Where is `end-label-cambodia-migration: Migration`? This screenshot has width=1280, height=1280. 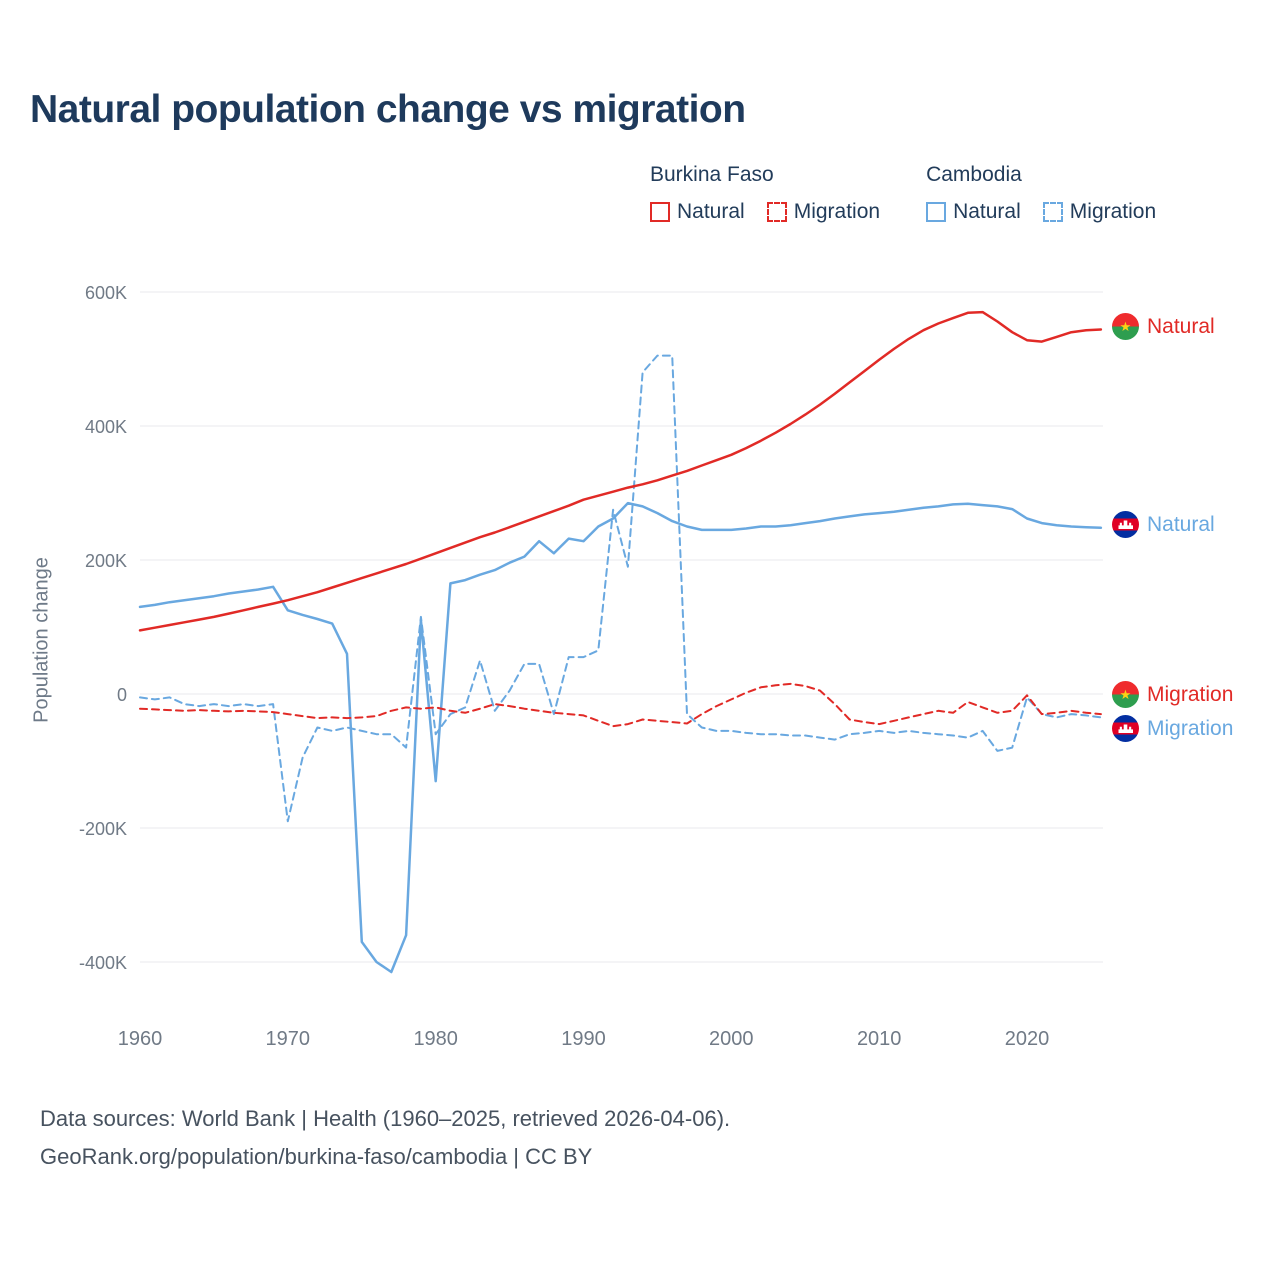
end-label-cambodia-migration: Migration is located at coordinates (1172, 728).